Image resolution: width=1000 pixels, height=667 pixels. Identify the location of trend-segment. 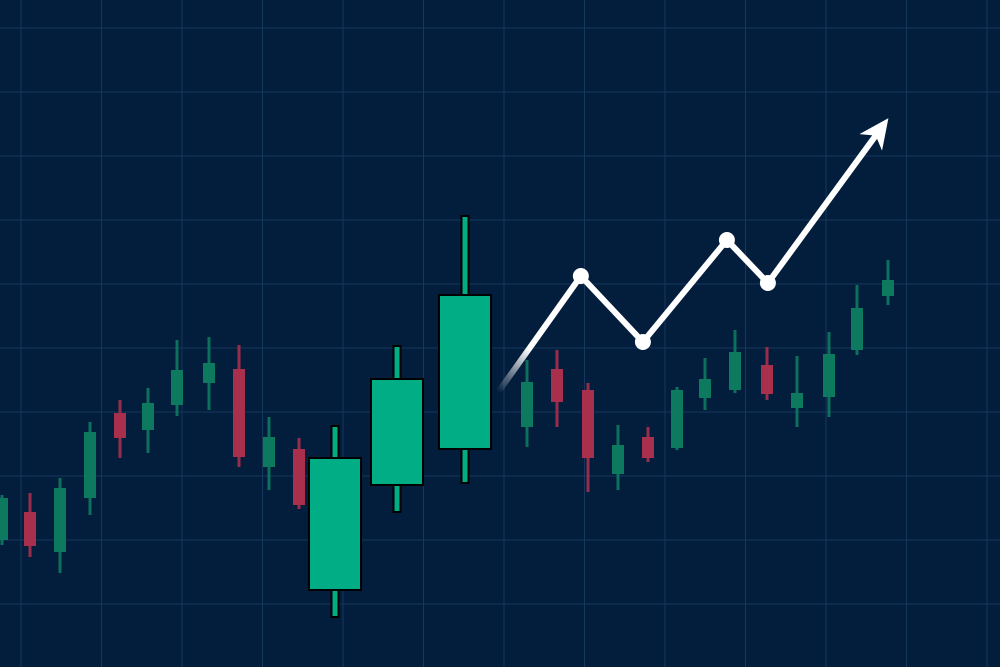
(540, 333).